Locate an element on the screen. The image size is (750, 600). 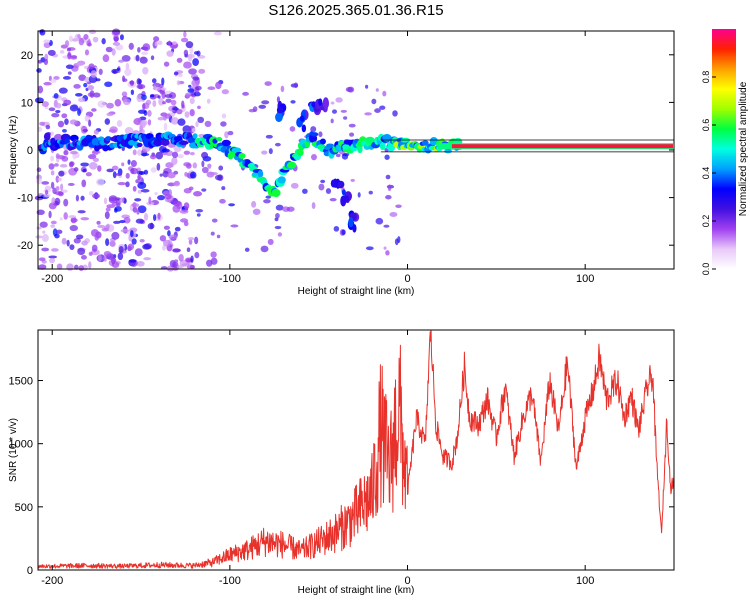
spectrogram-x-label: Height of straight line (km) is located at coordinates (356, 291).